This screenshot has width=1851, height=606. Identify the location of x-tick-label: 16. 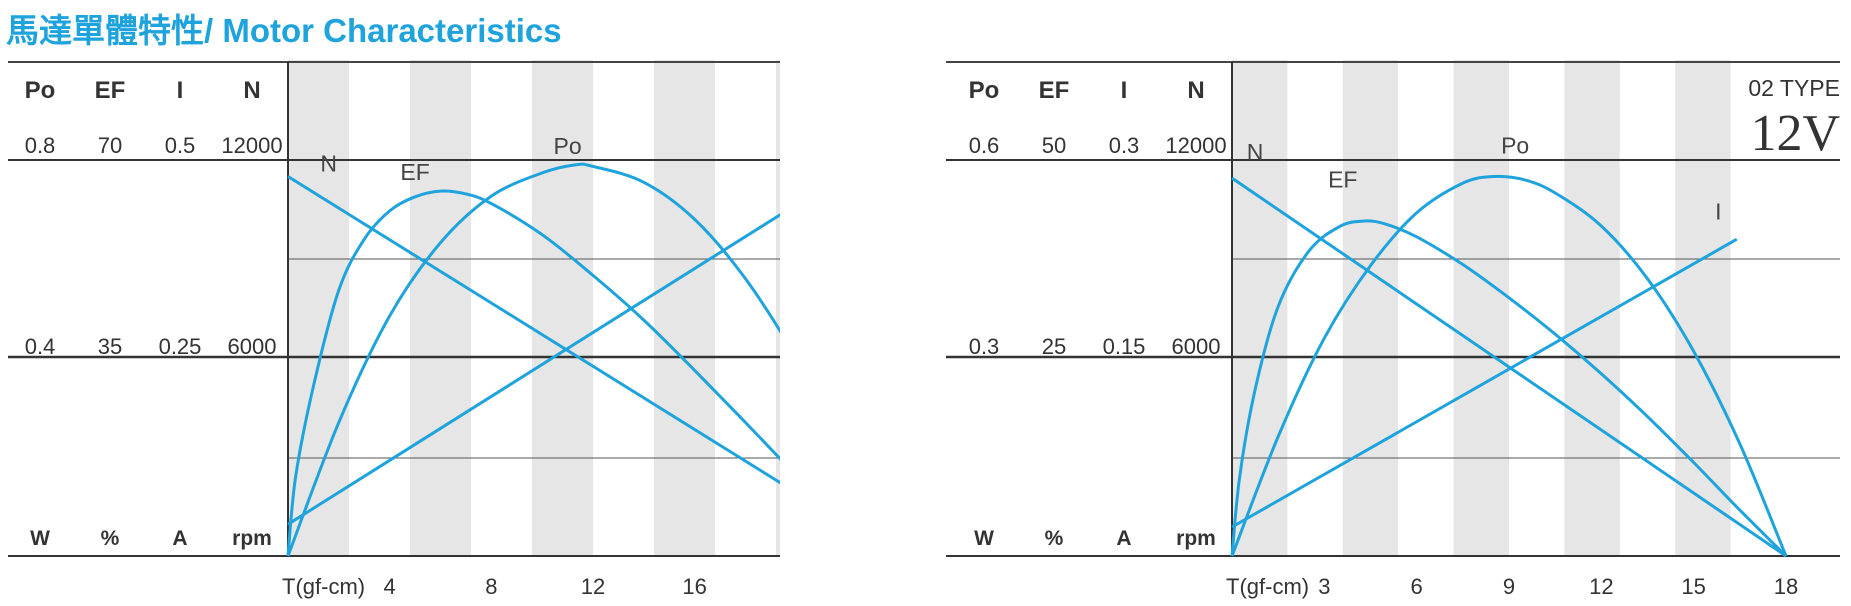
(694, 586).